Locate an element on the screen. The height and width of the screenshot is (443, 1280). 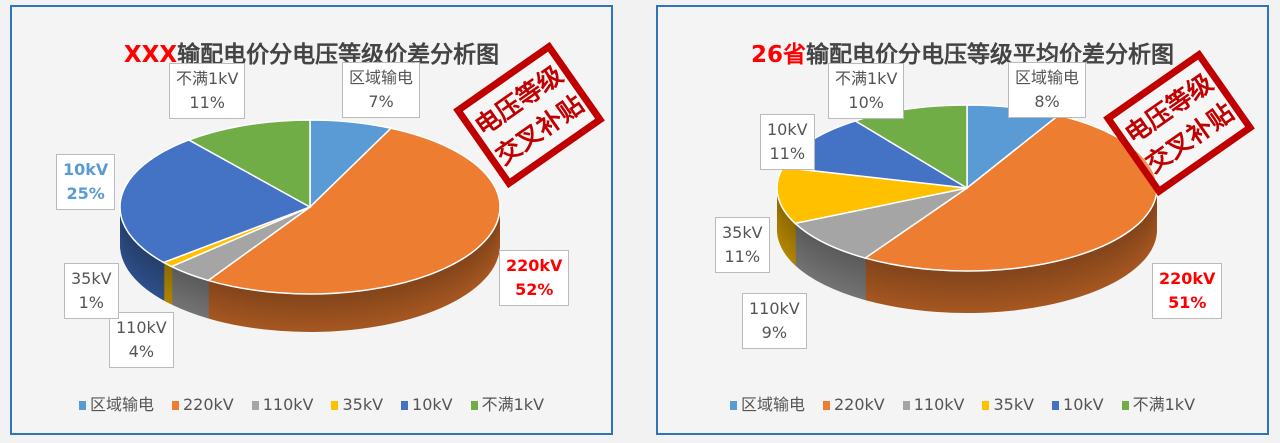
data-label-0: 区域输电 8% is located at coordinates (1047, 90).